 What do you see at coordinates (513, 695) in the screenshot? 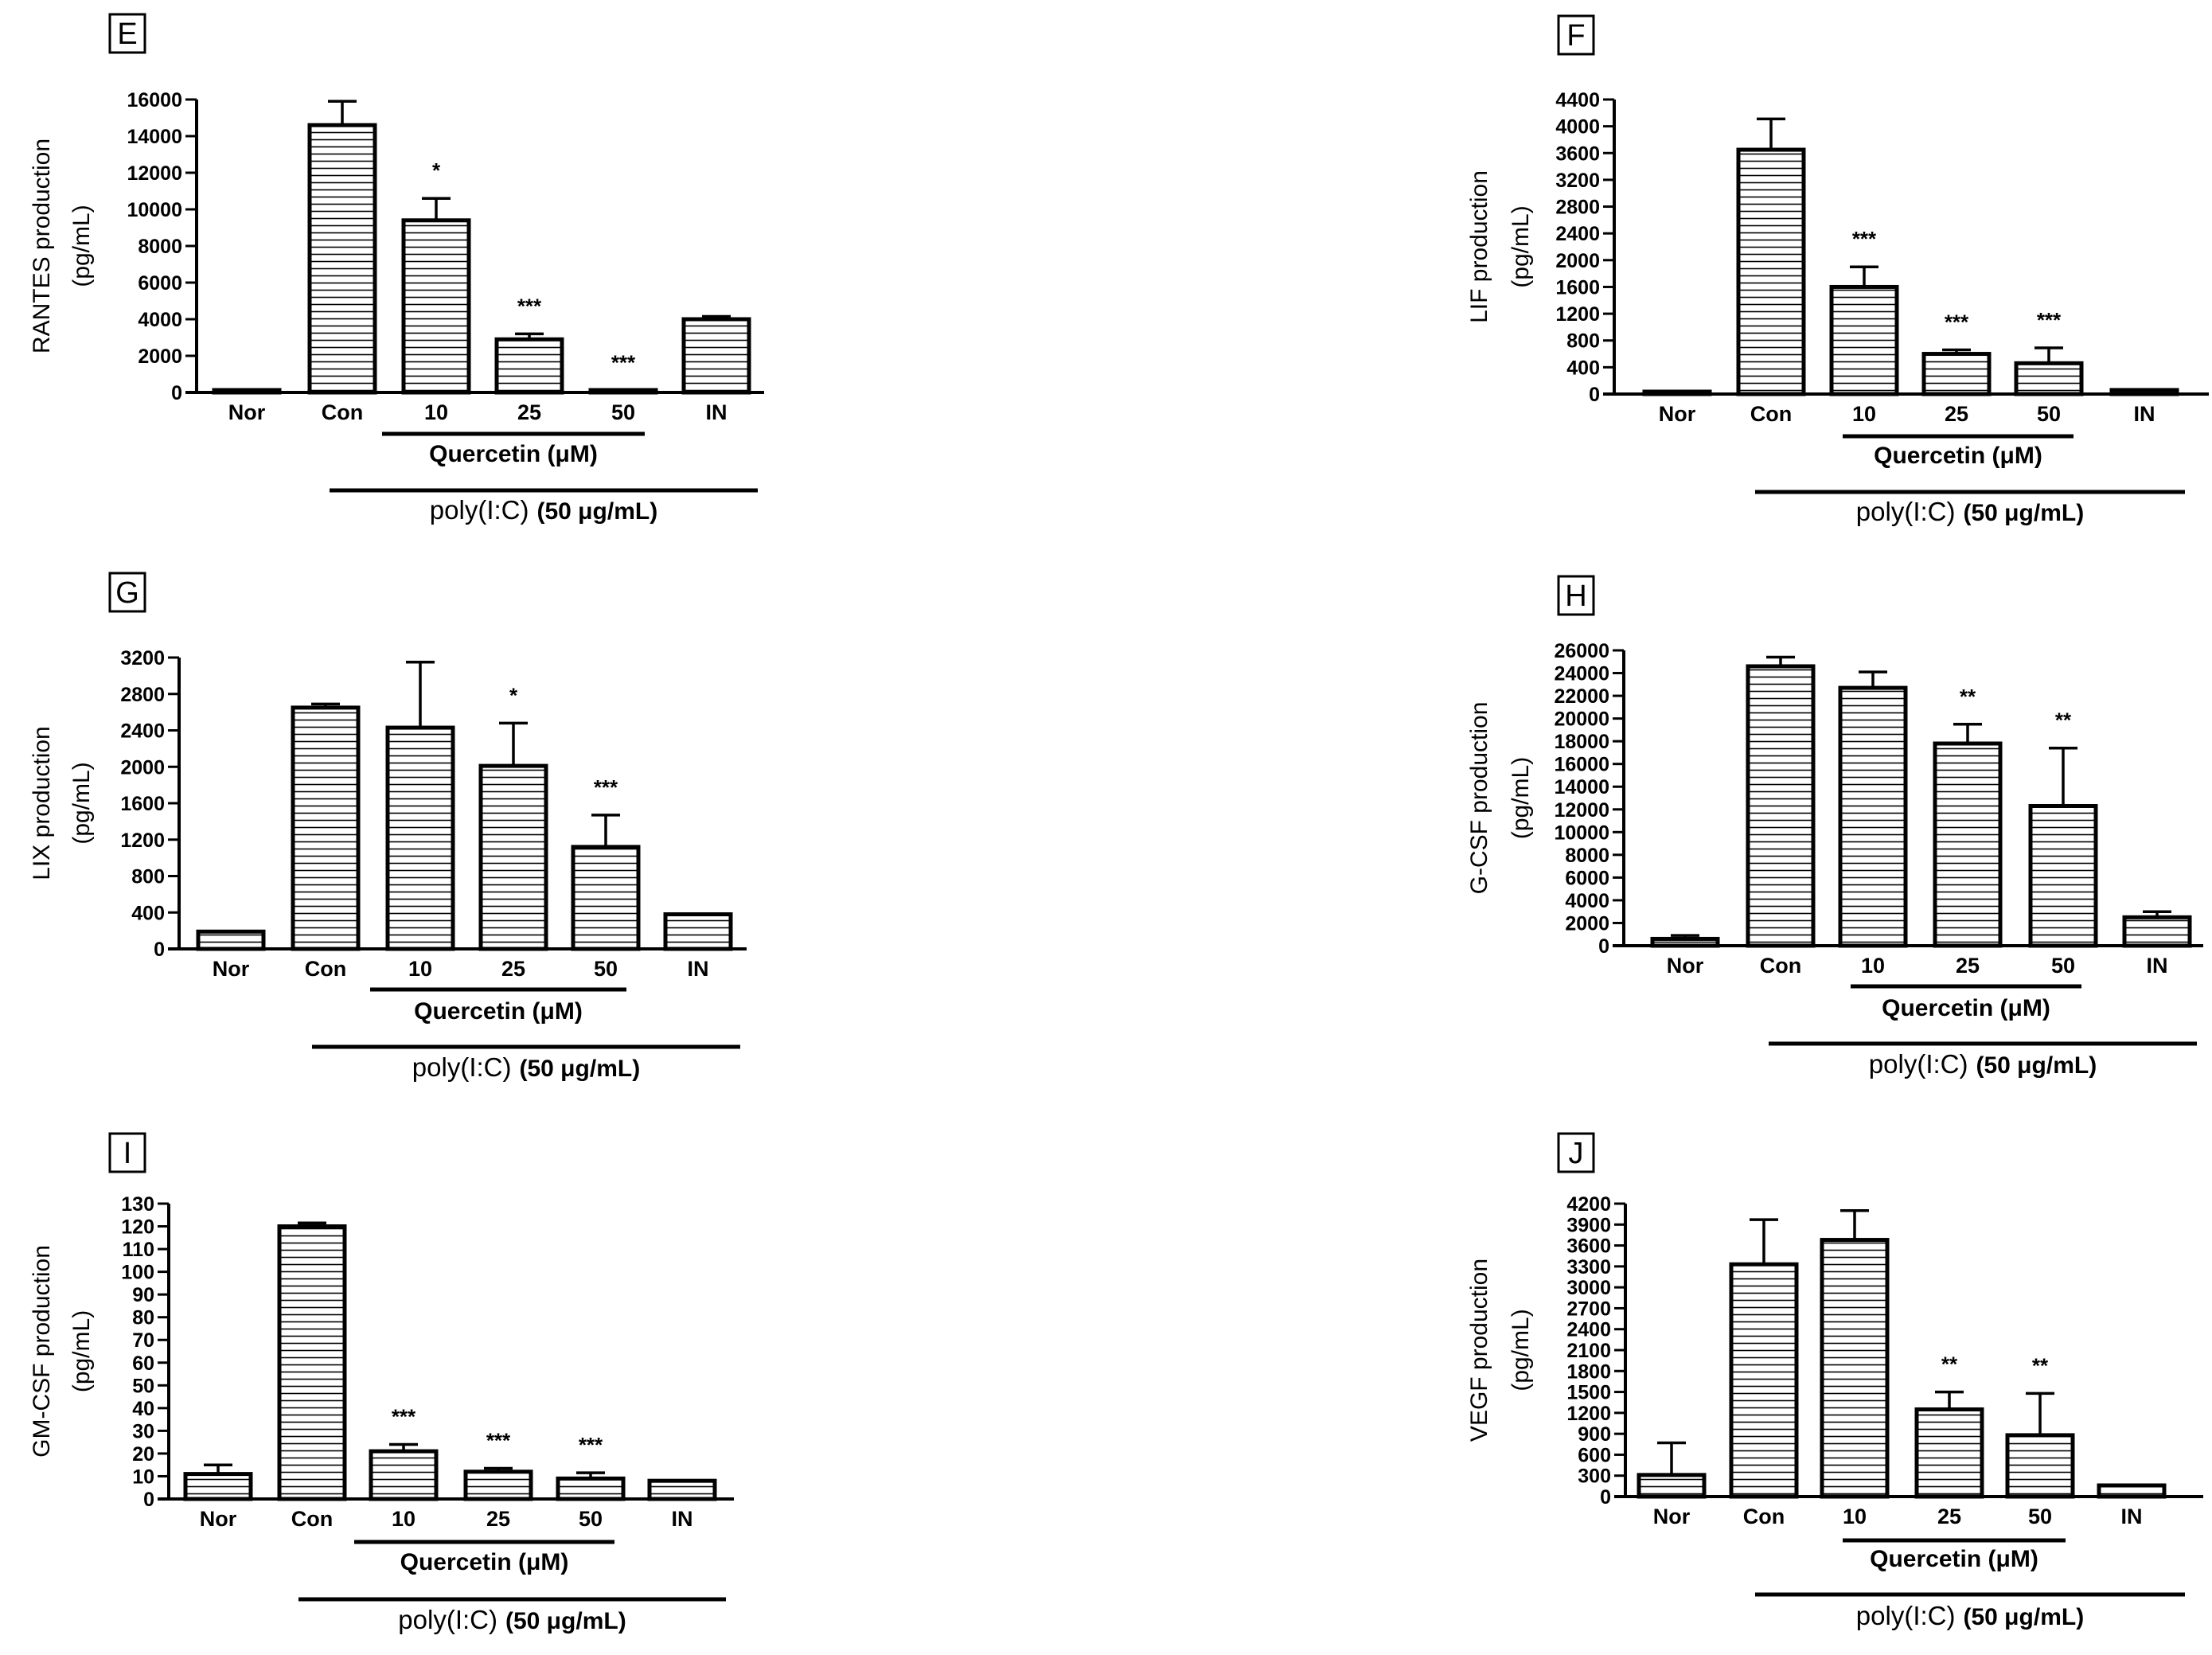
I see `significance-marker: *` at bounding box center [513, 695].